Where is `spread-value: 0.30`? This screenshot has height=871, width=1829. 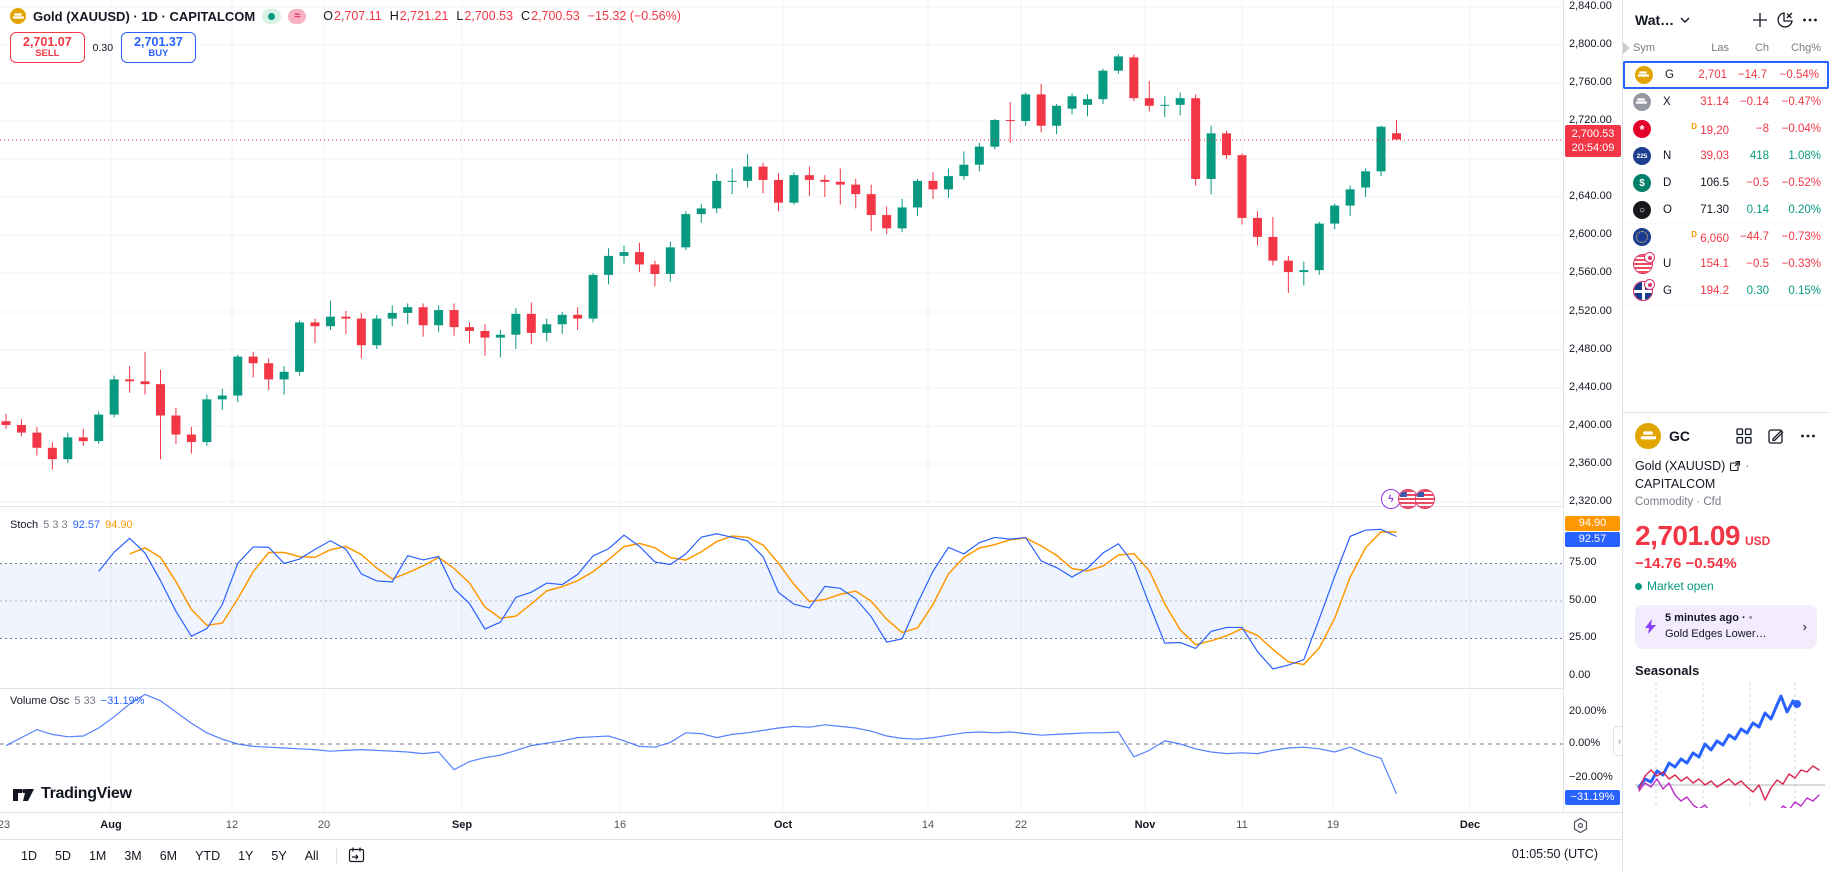
spread-value: 0.30 is located at coordinates (103, 47).